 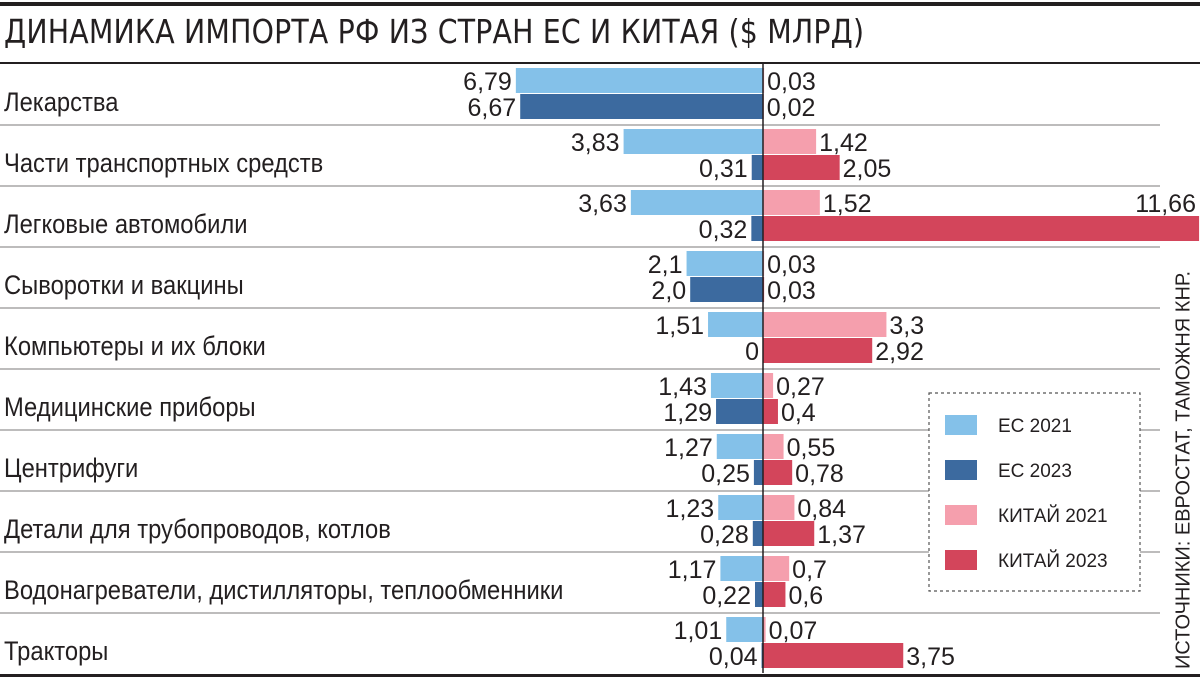 I want to click on category-label: Компьютеры и их блоки, so click(x=135, y=347).